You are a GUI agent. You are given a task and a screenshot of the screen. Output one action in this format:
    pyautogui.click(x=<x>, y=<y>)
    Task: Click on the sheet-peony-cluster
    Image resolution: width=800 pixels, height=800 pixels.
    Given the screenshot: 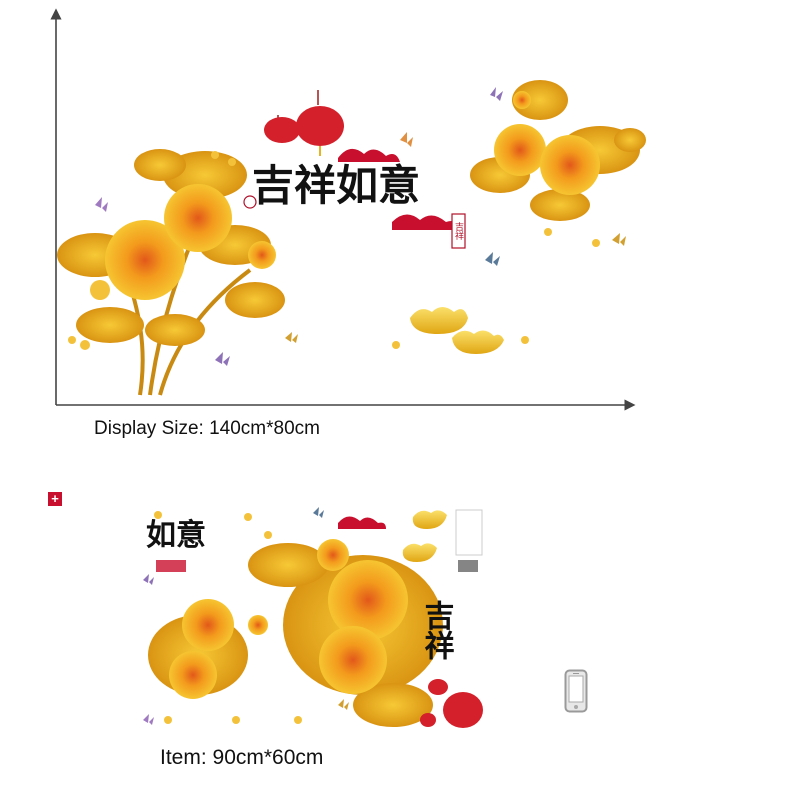 What is the action you would take?
    pyautogui.click(x=295, y=619)
    